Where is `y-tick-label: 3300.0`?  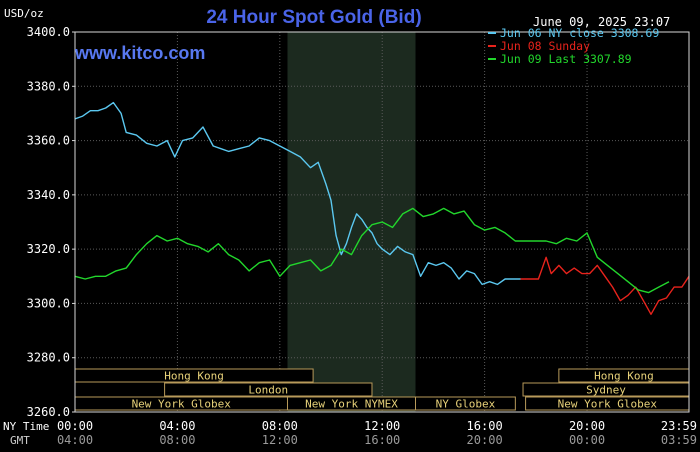
y-tick-label: 3300.0 is located at coordinates (48, 303).